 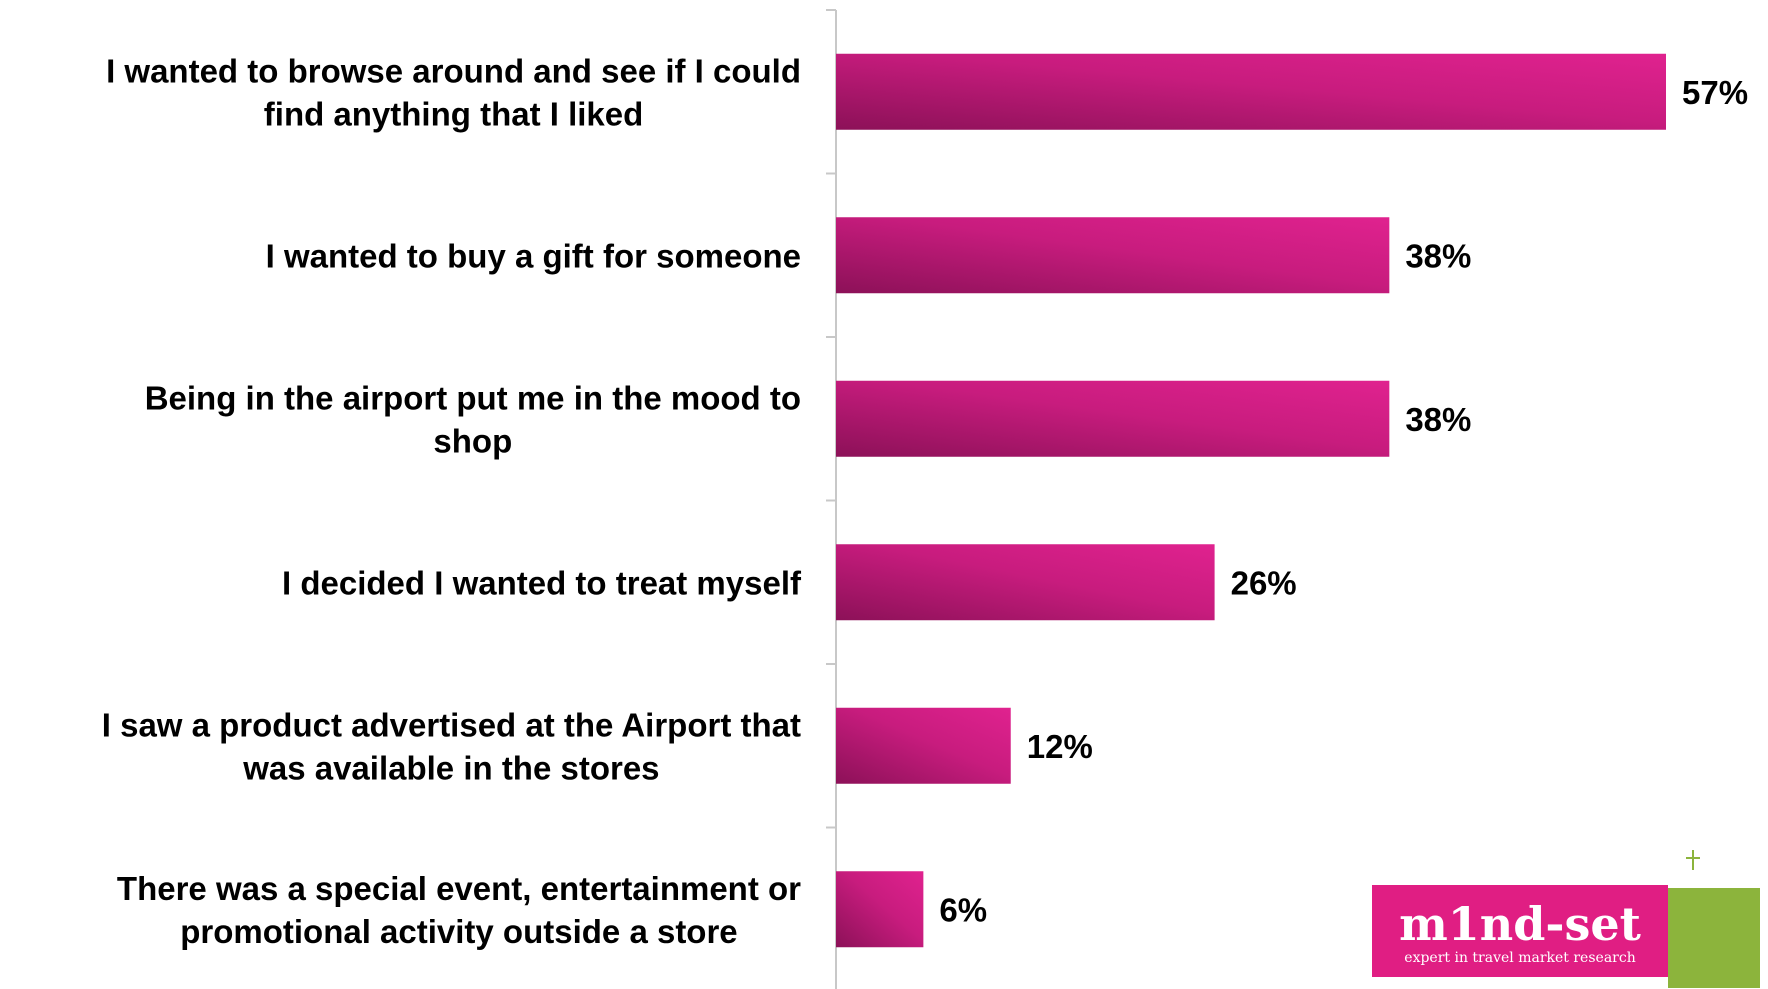 What do you see at coordinates (1519, 958) in the screenshot?
I see `logo-tagline: expert in travel market research` at bounding box center [1519, 958].